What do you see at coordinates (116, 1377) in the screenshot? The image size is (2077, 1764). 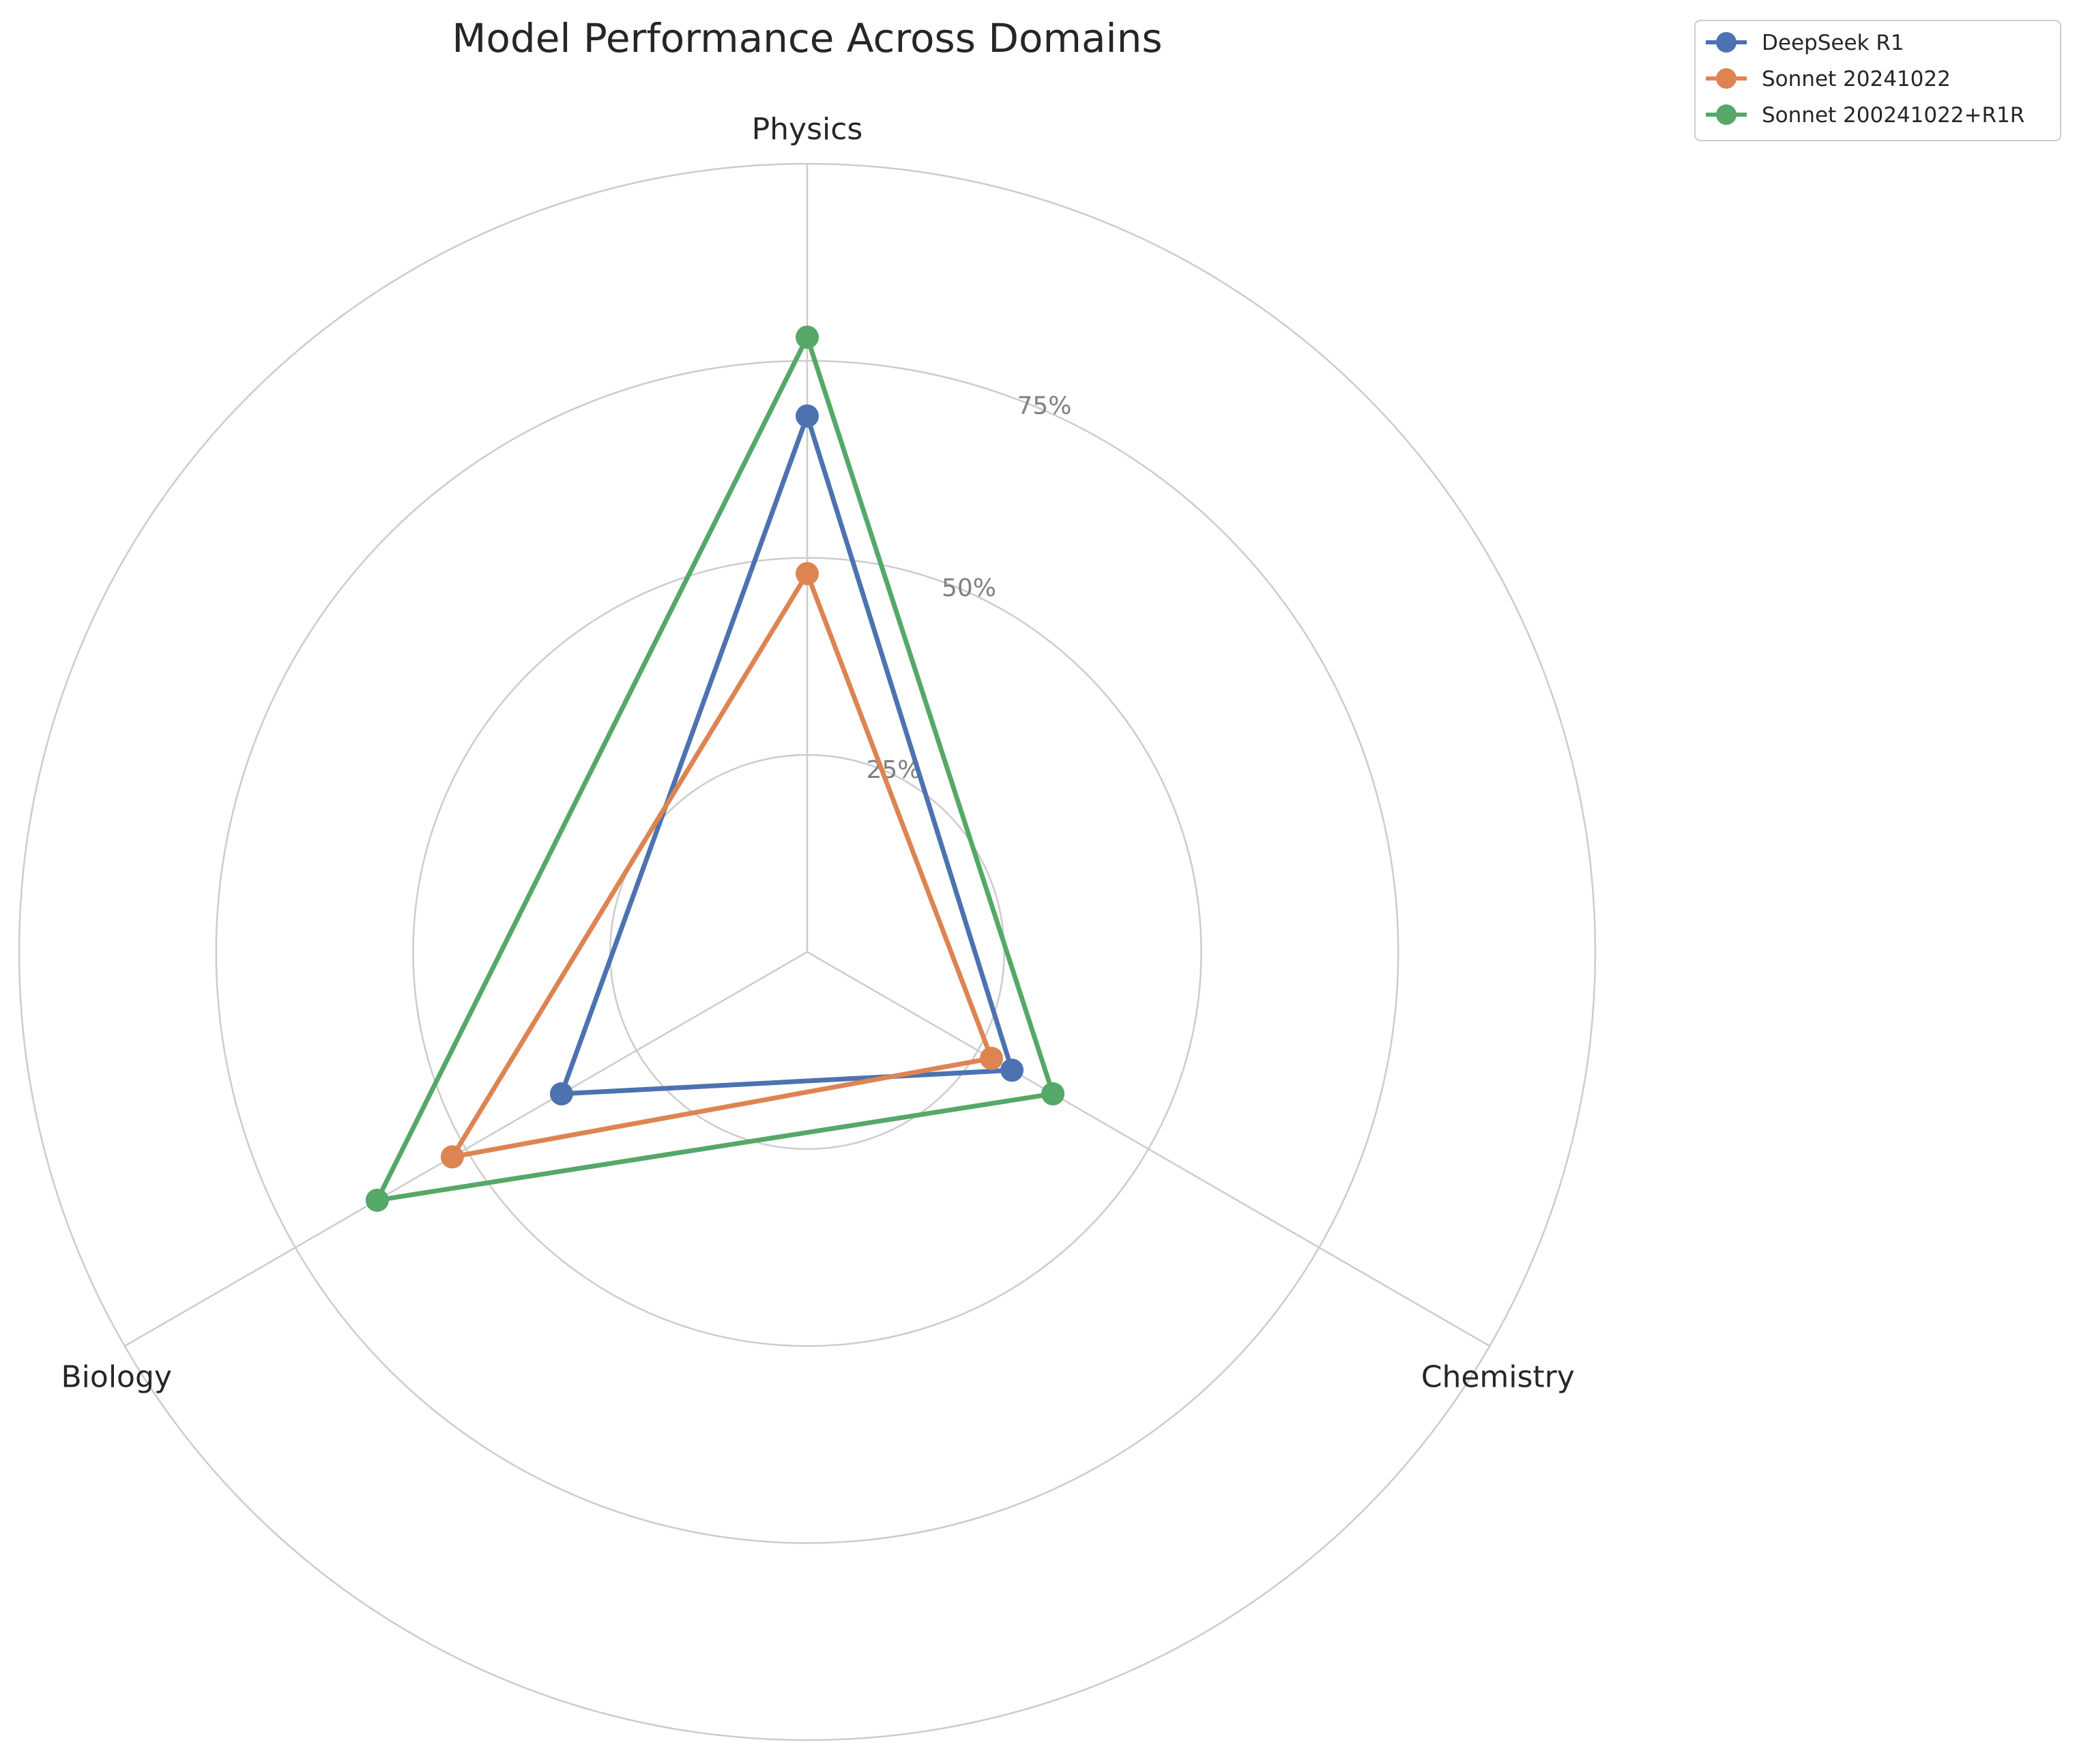 I see `axis-label-biology: Biology` at bounding box center [116, 1377].